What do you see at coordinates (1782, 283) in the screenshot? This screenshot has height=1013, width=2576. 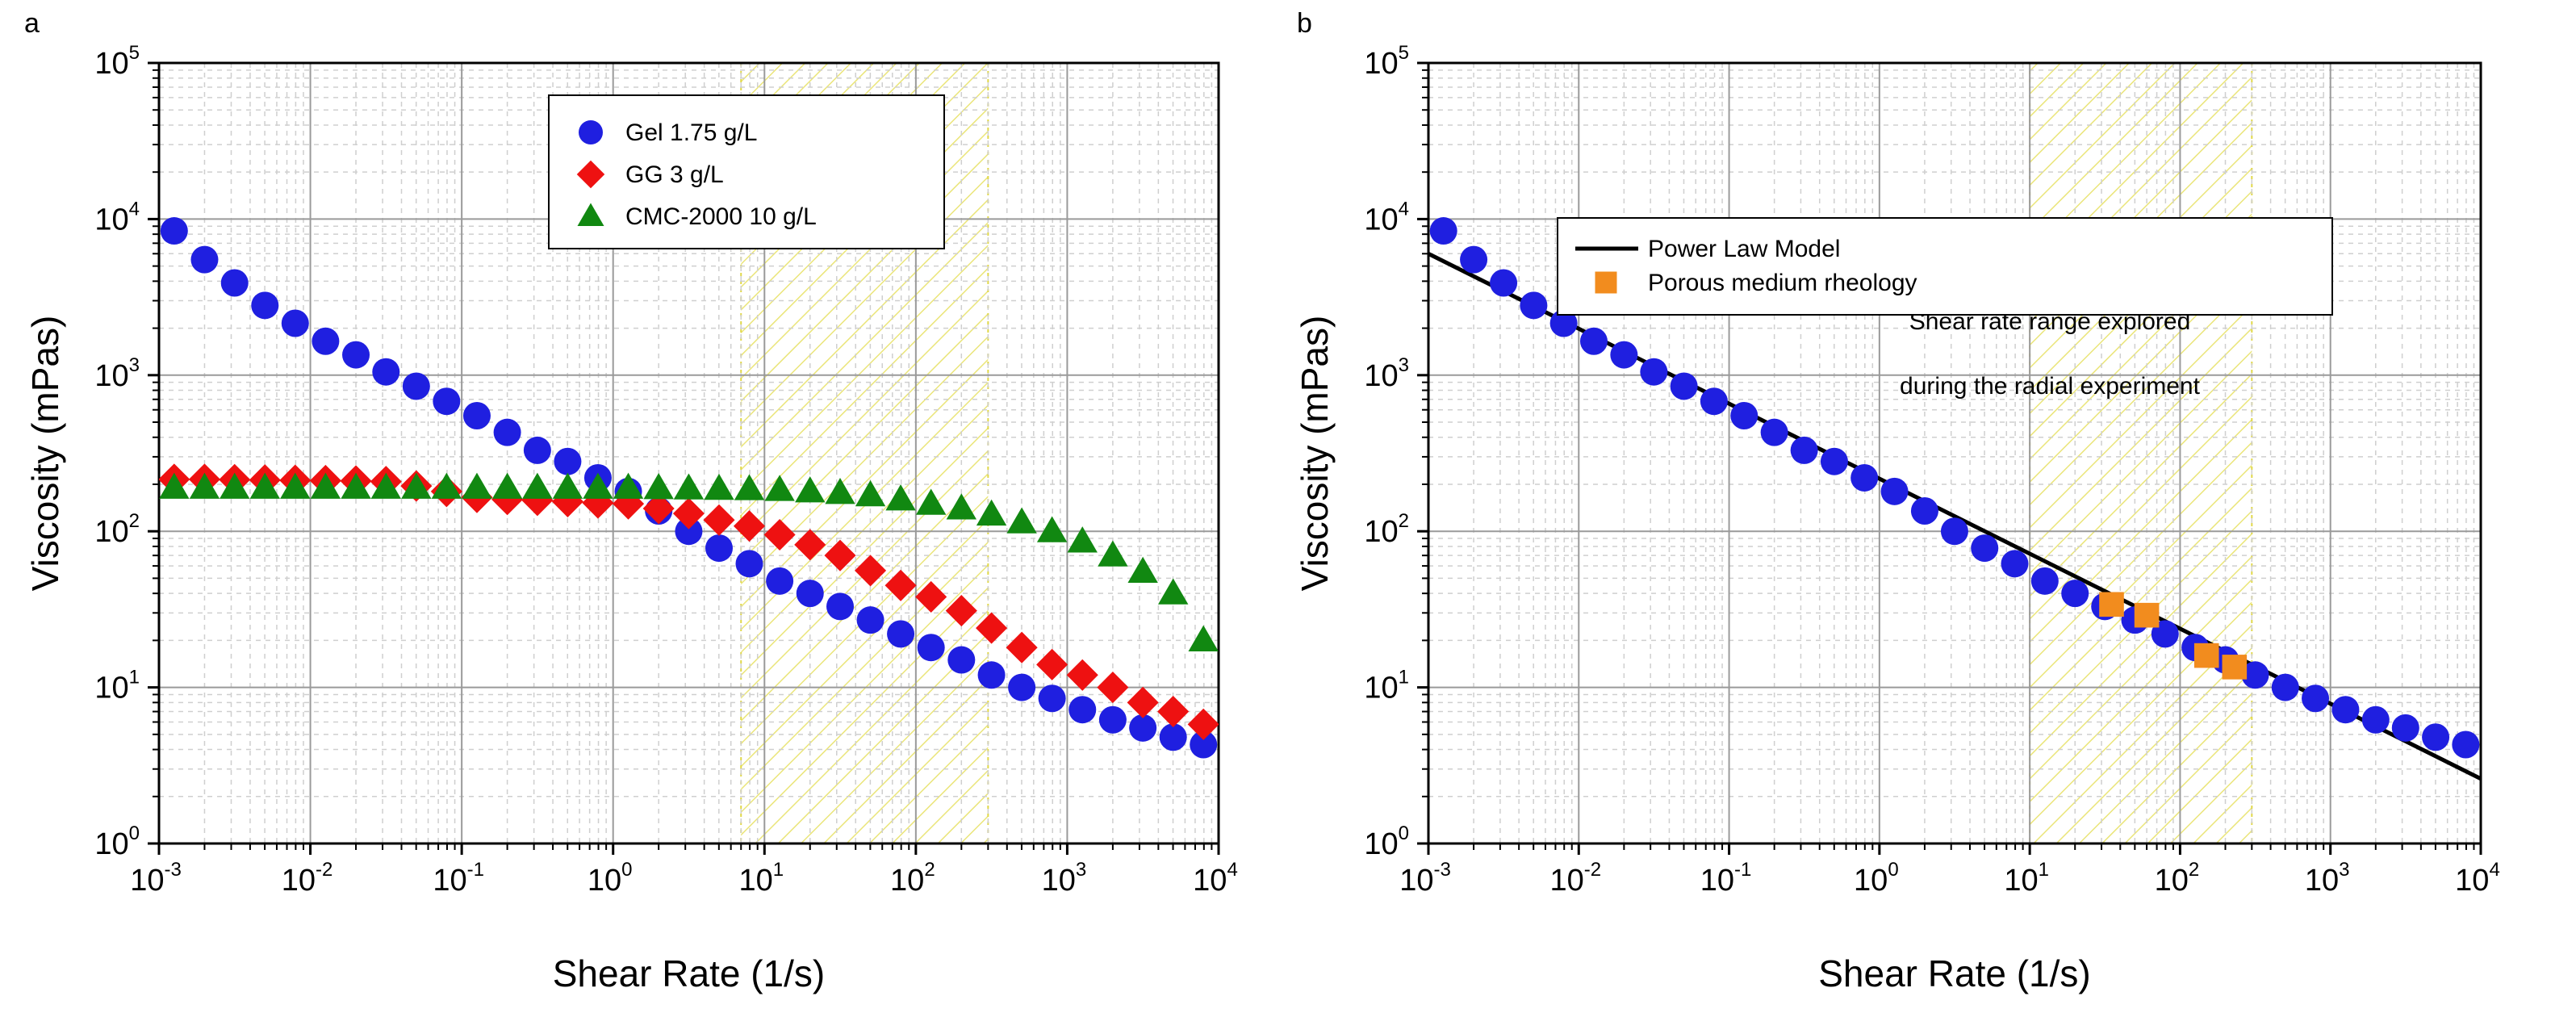 I see `legend-label: Porous medium rheology` at bounding box center [1782, 283].